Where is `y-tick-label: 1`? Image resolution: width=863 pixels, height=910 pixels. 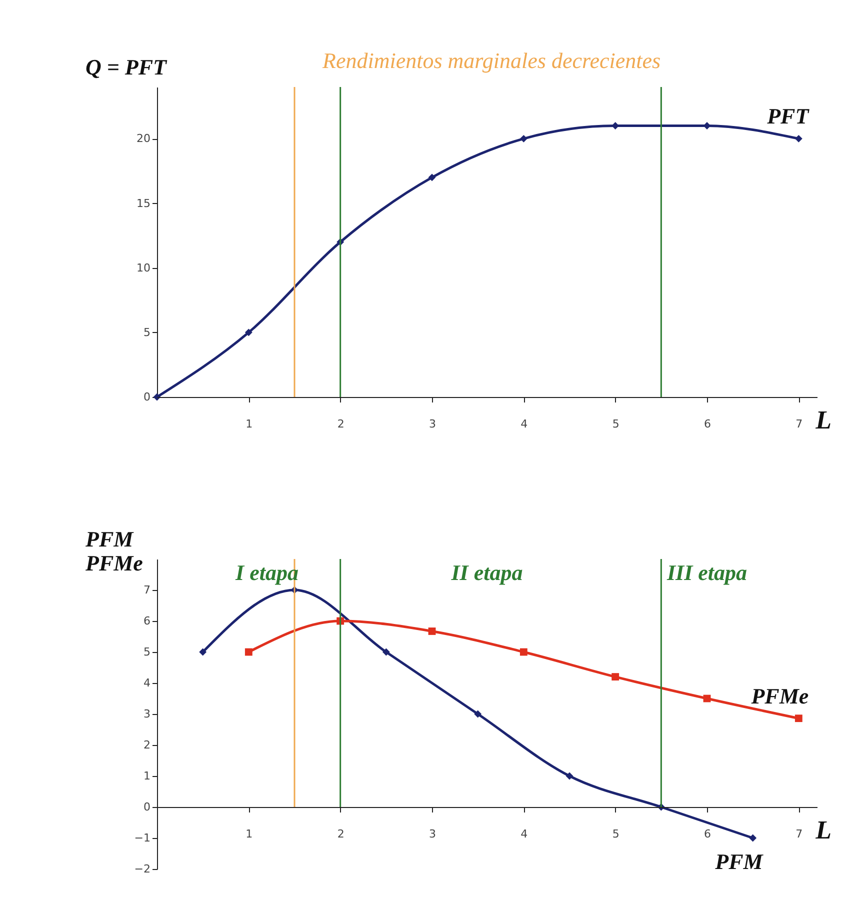 y-tick-label: 1 is located at coordinates (147, 776).